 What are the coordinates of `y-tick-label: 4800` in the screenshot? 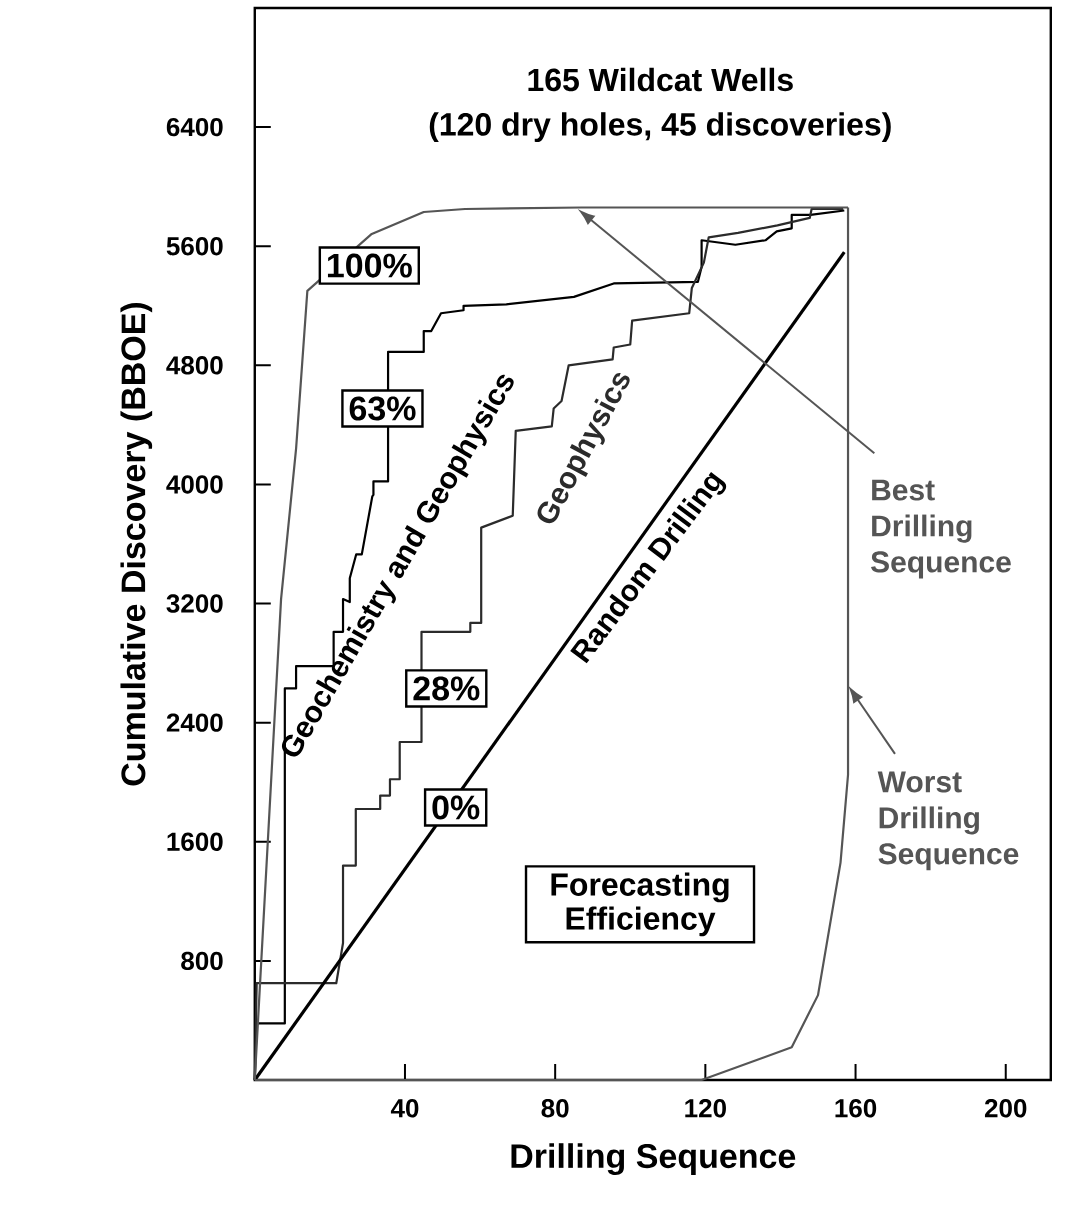 It's located at (194, 365).